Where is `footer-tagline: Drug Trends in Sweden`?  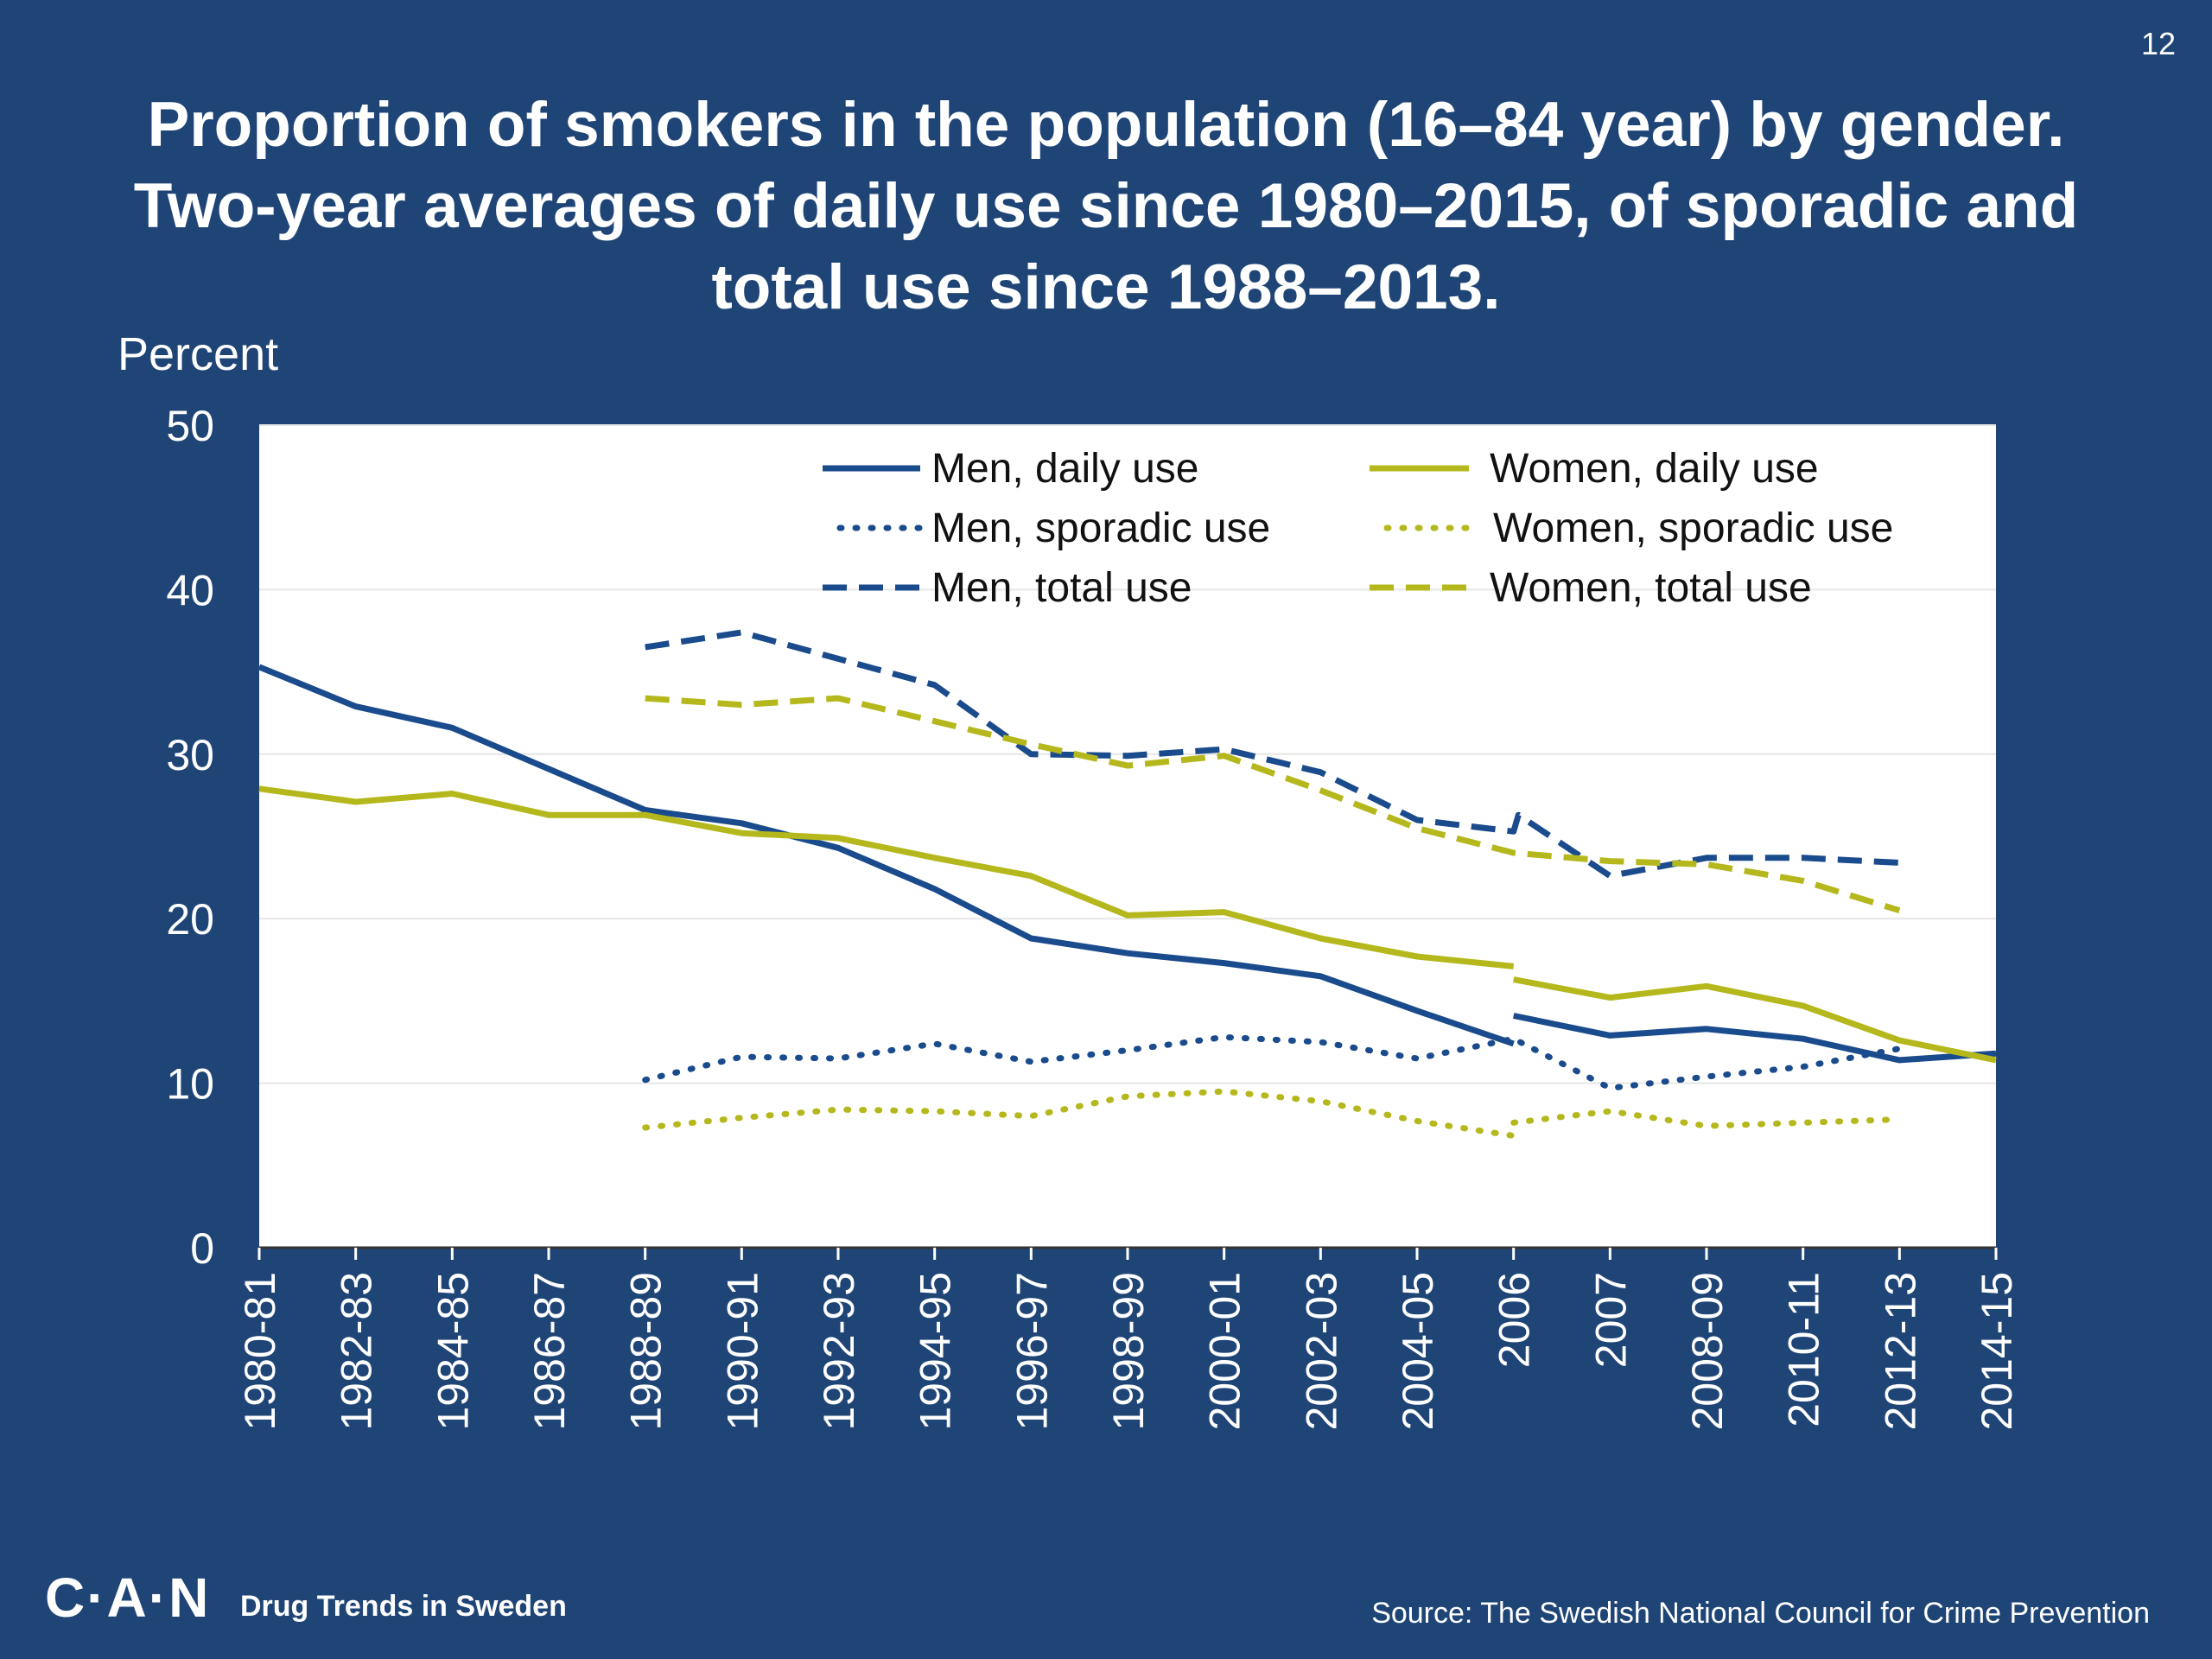
footer-tagline: Drug Trends in Sweden is located at coordinates (403, 1606).